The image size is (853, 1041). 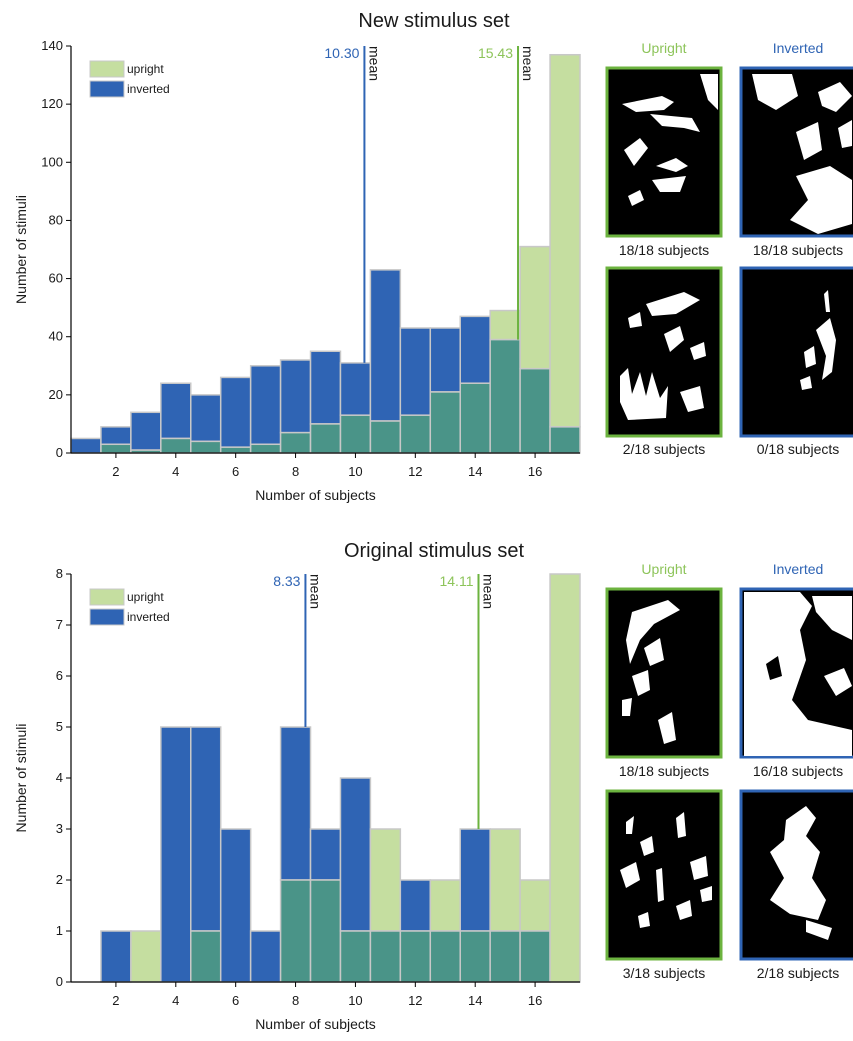 I want to click on y-tick-label: 5, so click(x=59, y=726).